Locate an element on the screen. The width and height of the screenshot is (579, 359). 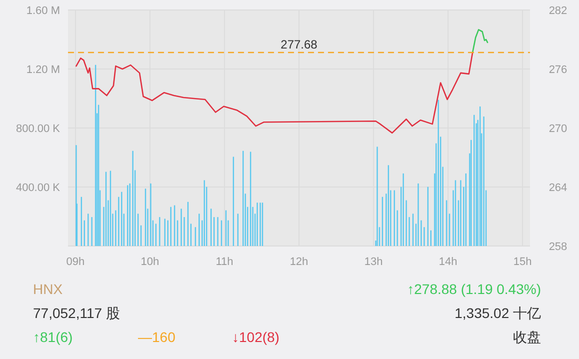
y-tick-label: 400.00 K is located at coordinates (38, 188).